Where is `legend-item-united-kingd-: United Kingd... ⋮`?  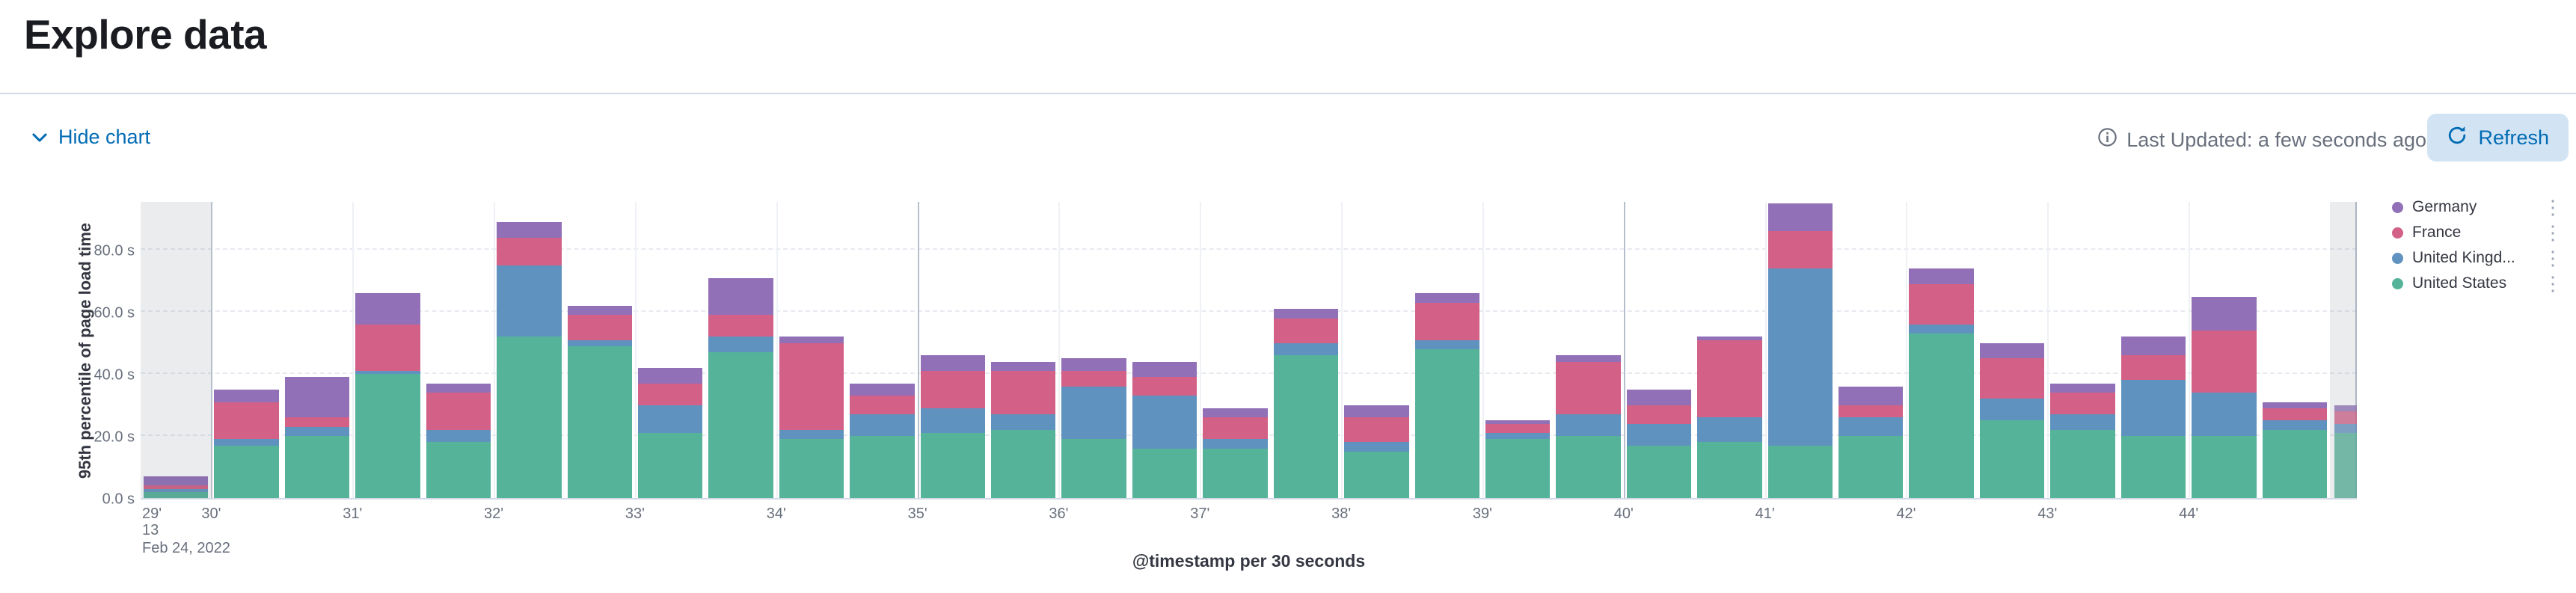
legend-item-united-kingd-: United Kingd... ⋮ is located at coordinates (2479, 258).